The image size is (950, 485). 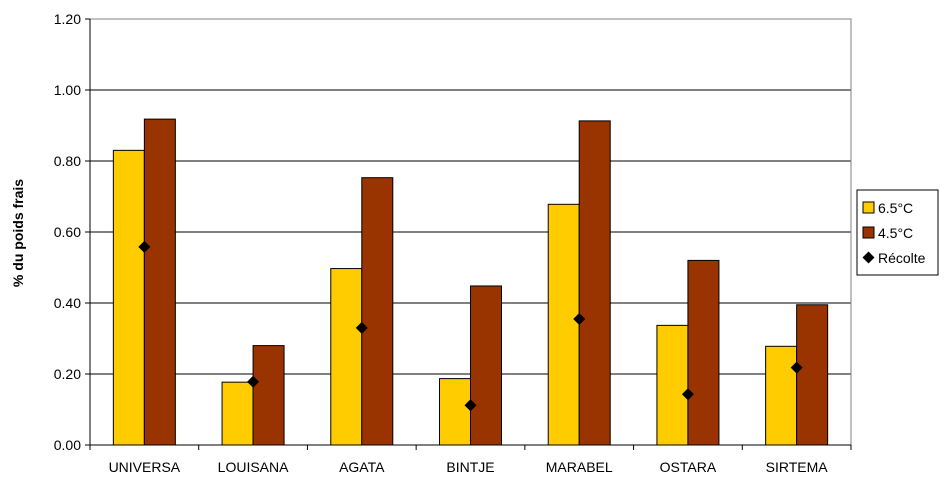 I want to click on x-tick-label: LOUISANA, so click(x=253, y=467).